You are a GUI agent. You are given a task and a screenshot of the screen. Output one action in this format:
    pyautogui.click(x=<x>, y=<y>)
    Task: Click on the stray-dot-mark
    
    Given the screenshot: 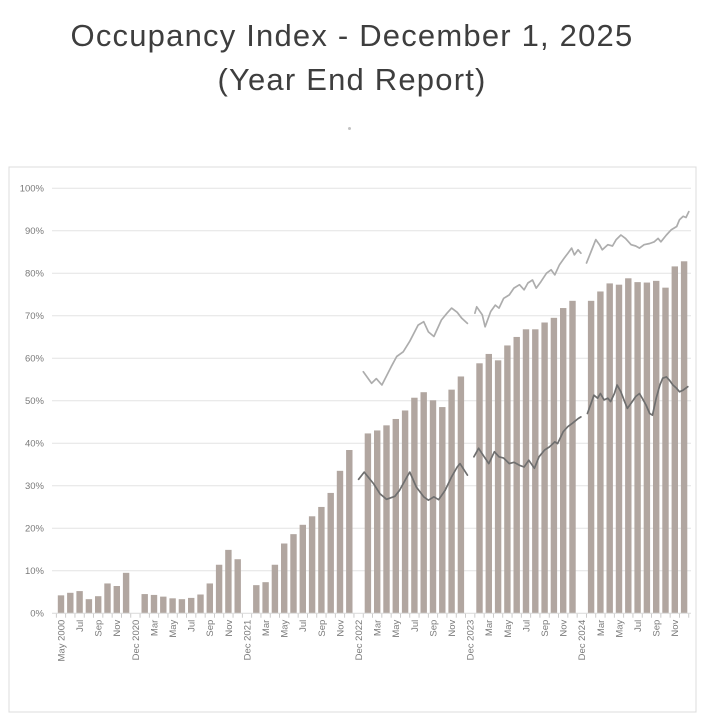 What is the action you would take?
    pyautogui.click(x=349, y=128)
    